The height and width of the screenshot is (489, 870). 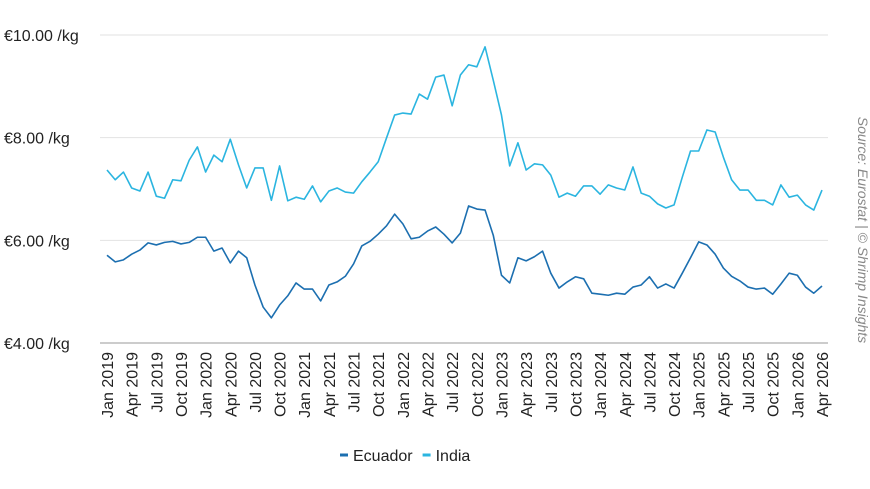 What do you see at coordinates (798, 385) in the screenshot?
I see `x-tick-label: Jan 2026` at bounding box center [798, 385].